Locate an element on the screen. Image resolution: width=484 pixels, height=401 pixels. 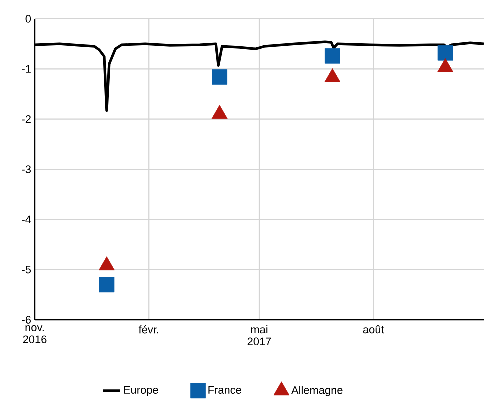
y-tick-label: -1 is located at coordinates (26, 69).